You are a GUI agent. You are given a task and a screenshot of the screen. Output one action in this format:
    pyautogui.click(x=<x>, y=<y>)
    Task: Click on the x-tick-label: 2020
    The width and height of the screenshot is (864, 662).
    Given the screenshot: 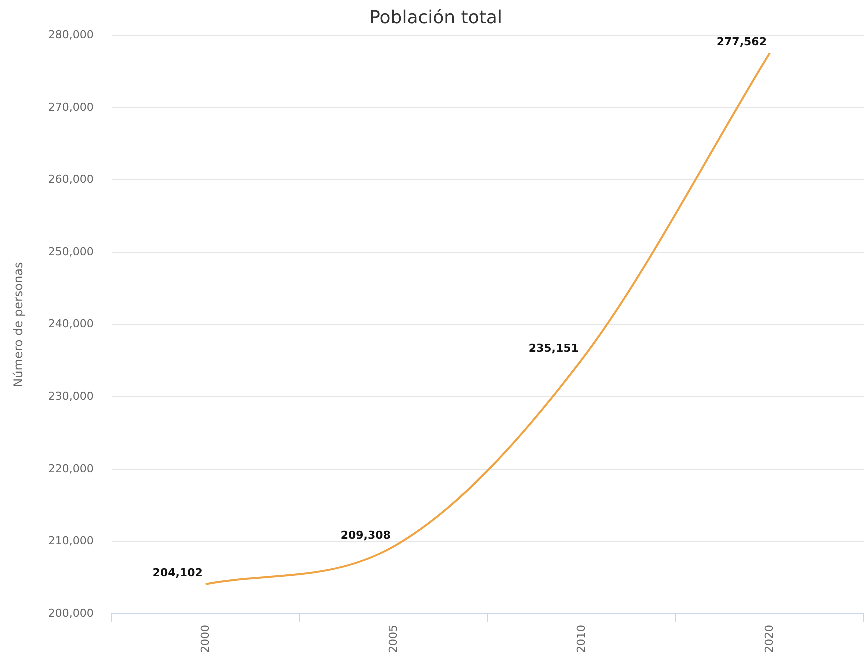 What is the action you would take?
    pyautogui.click(x=769, y=639)
    